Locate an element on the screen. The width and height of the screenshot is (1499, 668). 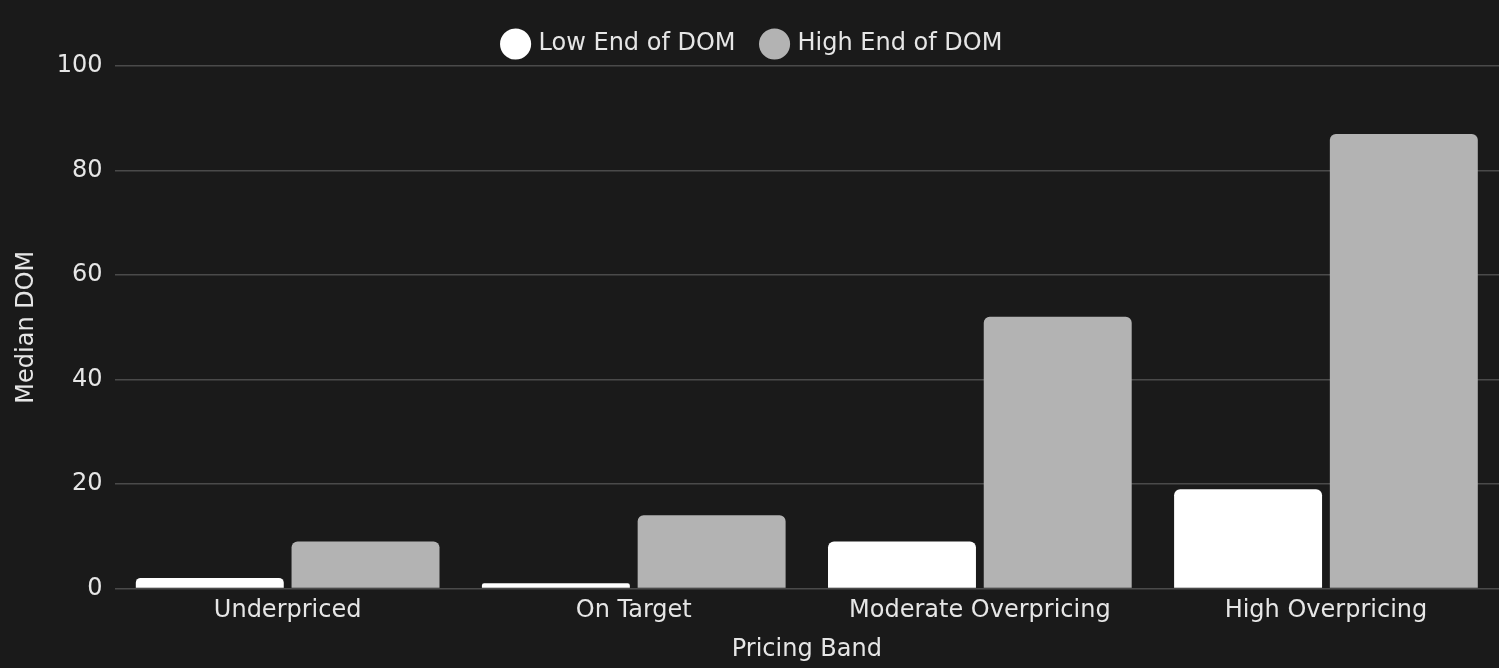
y-tick-label: 80 is located at coordinates (87, 168).